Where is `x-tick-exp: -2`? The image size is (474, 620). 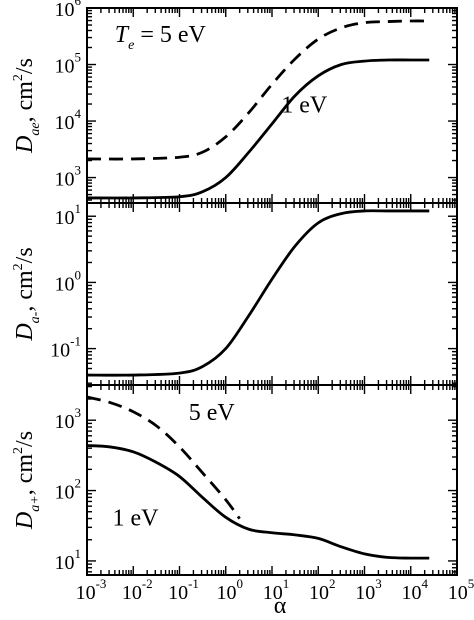 x-tick-exp: -2 is located at coordinates (147, 583).